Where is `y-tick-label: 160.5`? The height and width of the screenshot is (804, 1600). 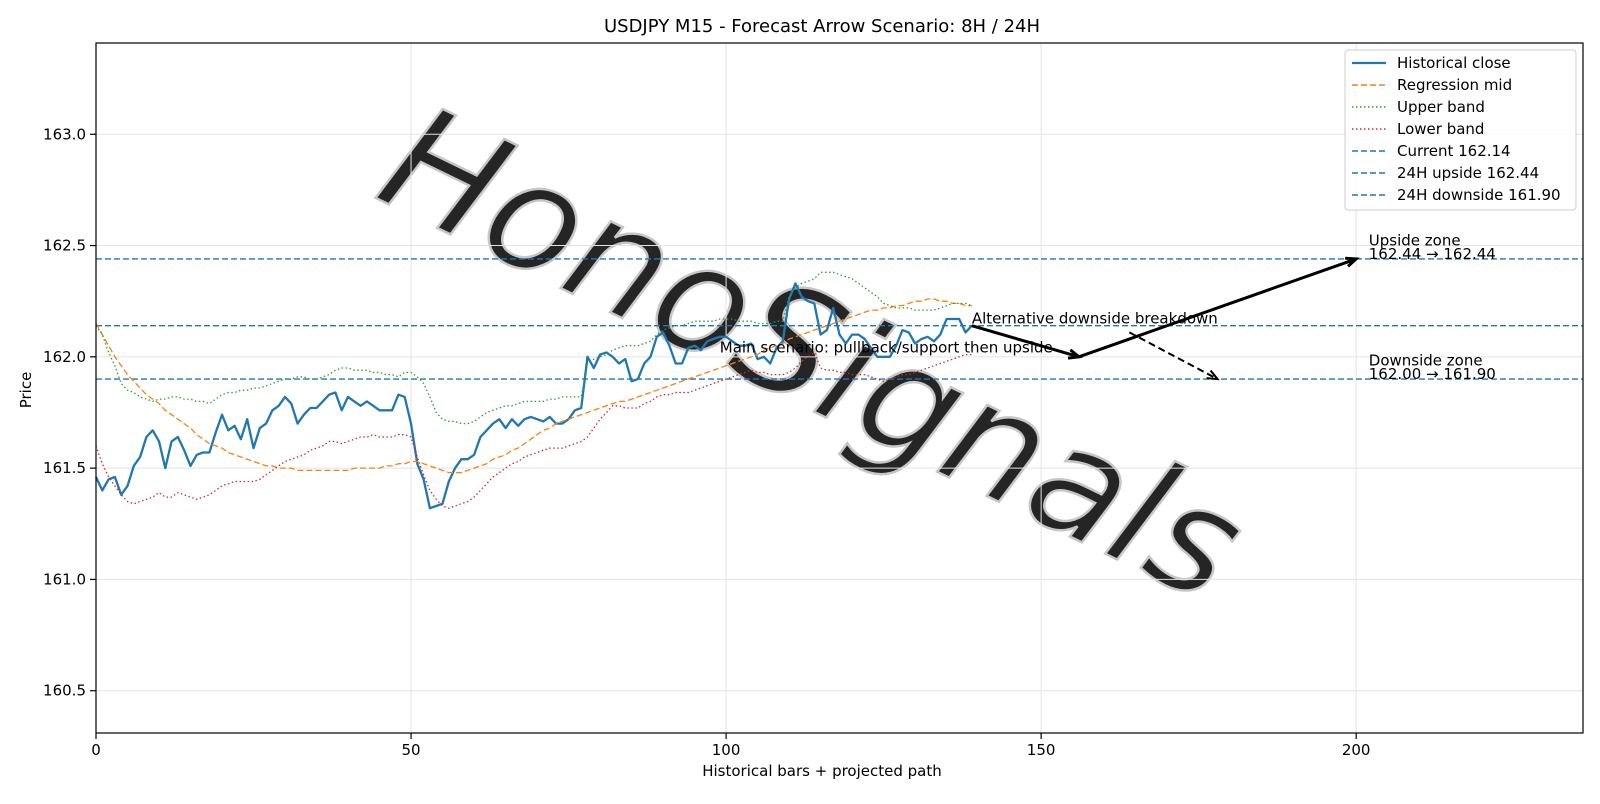 y-tick-label: 160.5 is located at coordinates (64, 691).